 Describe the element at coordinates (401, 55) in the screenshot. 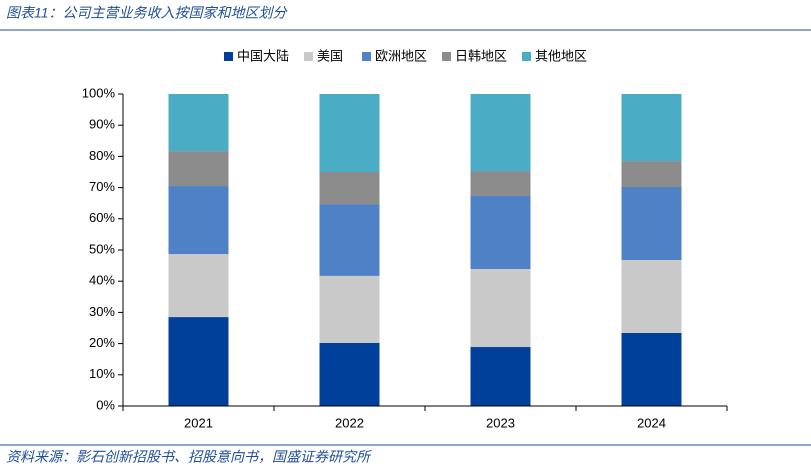

I see `legend-label: 欧洲地区` at that location.